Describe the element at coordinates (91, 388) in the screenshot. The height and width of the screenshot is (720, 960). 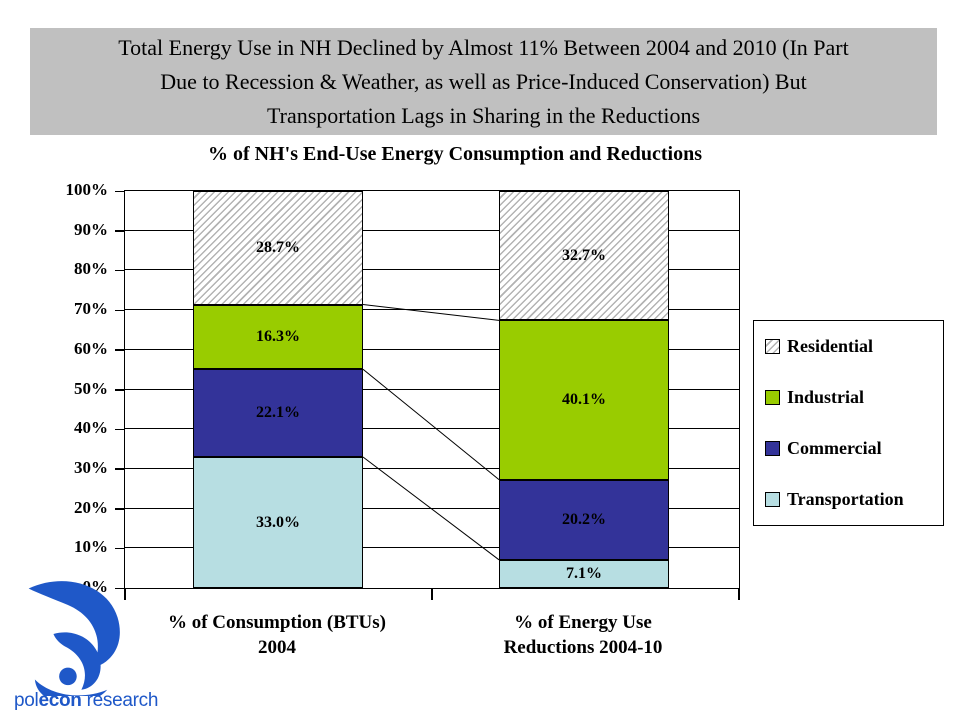
I see `y-axis-tick-label: 50%` at that location.